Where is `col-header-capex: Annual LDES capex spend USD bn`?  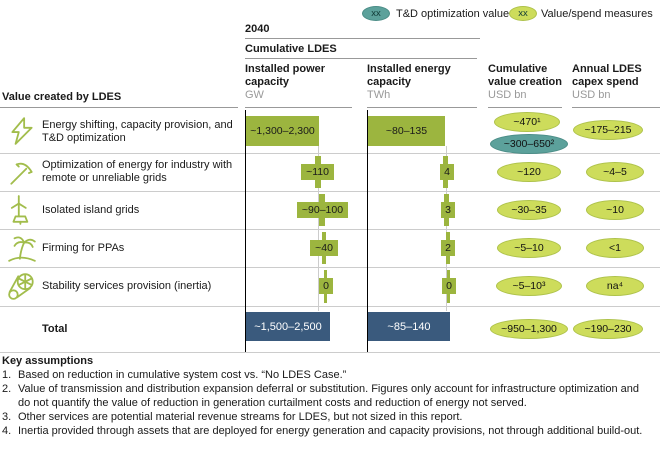 col-header-capex: Annual LDES capex spend USD bn is located at coordinates (611, 82).